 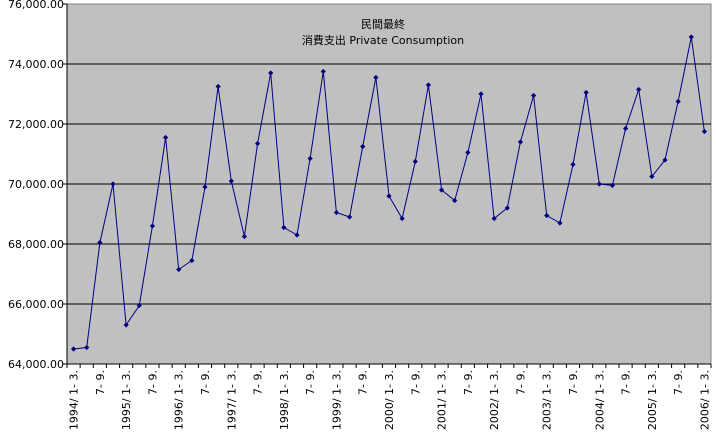 I want to click on y-tick-label: 76,000.00, so click(x=36, y=5).